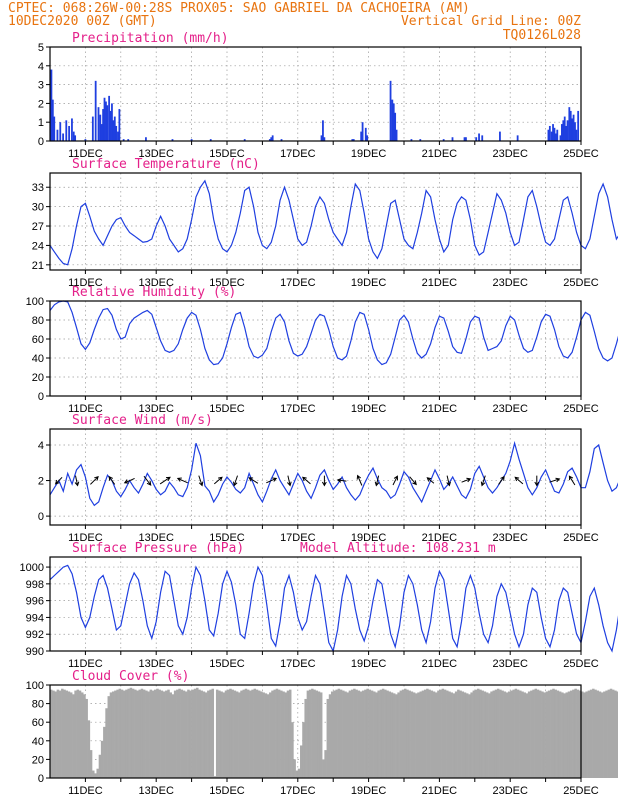 This screenshot has width=618, height=800. I want to click on wind-xtick-label: 21DEC, so click(440, 538).